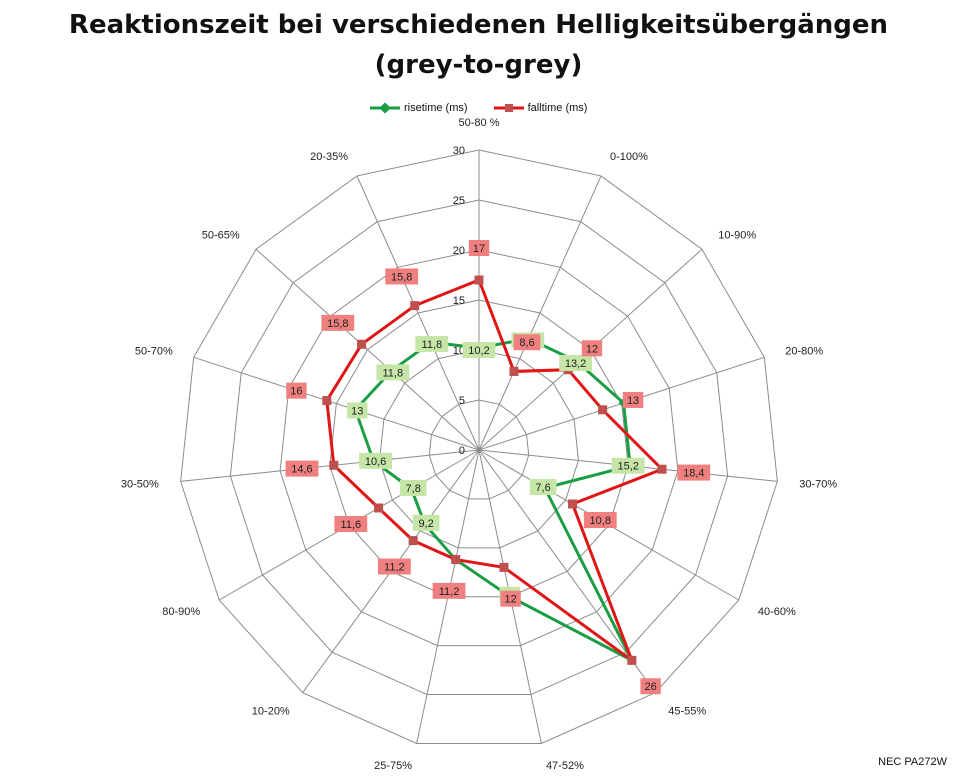 The image size is (957, 778). I want to click on category-label: 25-75%, so click(393, 766).